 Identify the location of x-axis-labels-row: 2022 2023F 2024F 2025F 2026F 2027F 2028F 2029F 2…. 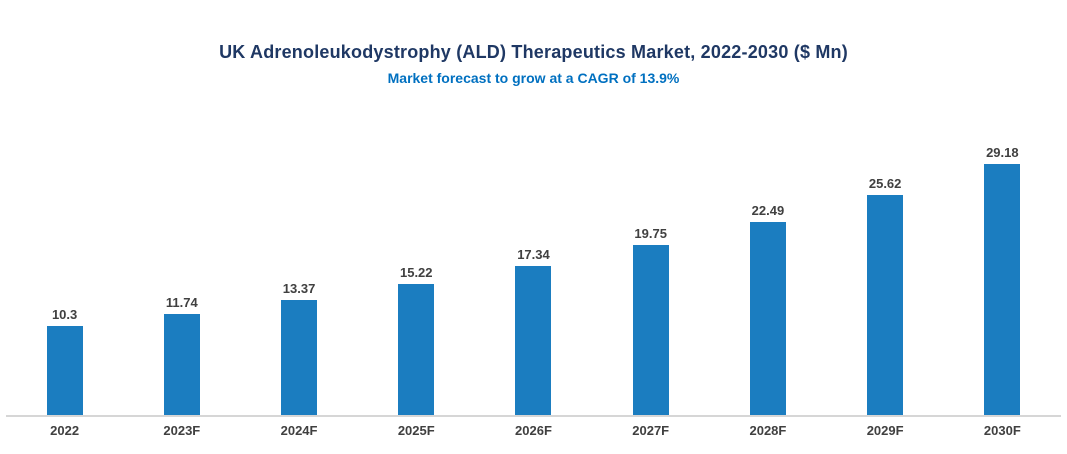
(533, 427).